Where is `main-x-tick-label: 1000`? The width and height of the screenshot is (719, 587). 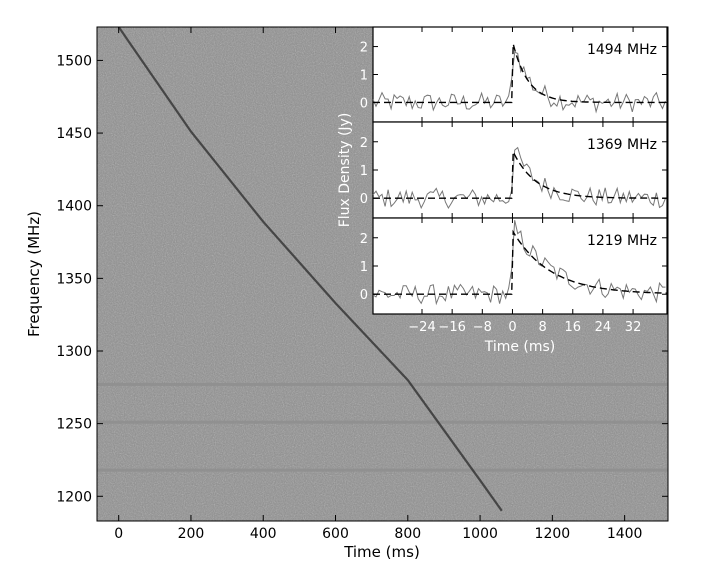
main-x-tick-label: 1000 is located at coordinates (480, 534).